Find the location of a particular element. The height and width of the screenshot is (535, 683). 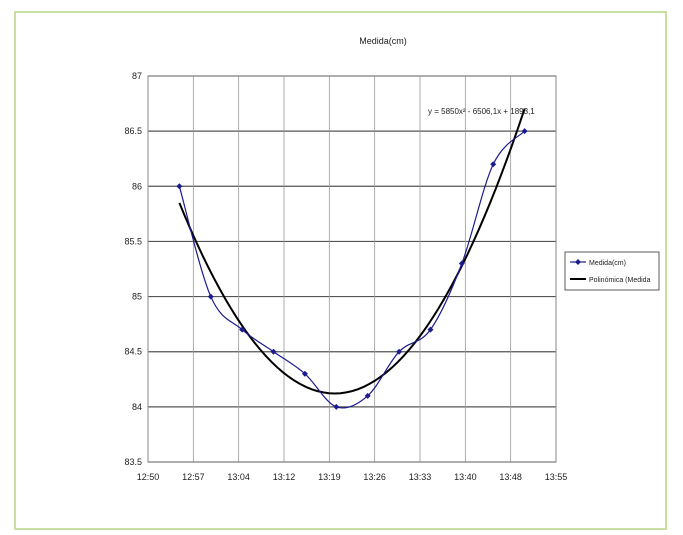

y-tick-label: 84 is located at coordinates (137, 407).